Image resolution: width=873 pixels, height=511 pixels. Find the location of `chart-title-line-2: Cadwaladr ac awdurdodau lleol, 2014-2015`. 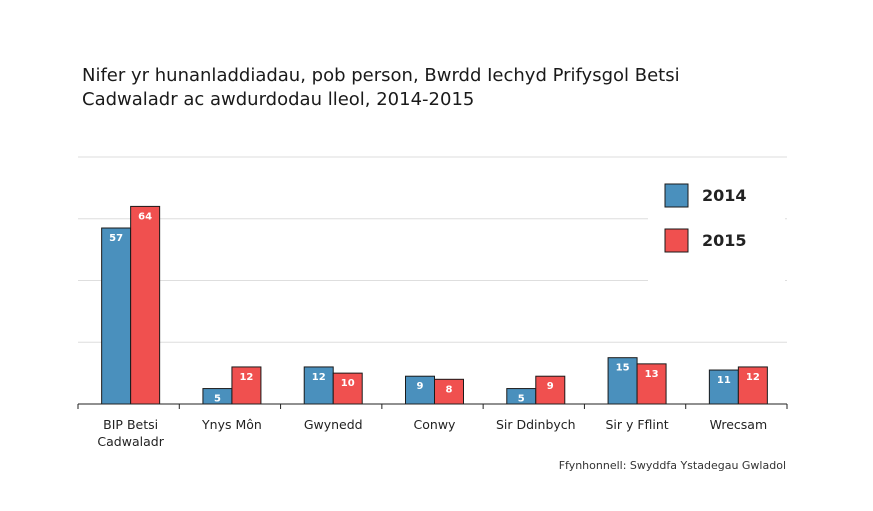

chart-title-line-2: Cadwaladr ac awdurdodau lleol, 2014-2015 is located at coordinates (278, 99).